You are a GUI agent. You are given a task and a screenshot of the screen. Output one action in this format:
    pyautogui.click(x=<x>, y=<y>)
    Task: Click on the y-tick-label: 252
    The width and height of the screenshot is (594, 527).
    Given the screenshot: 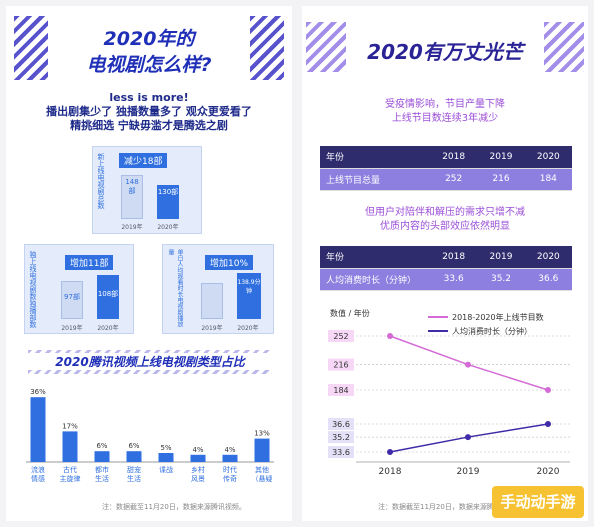 What is the action you would take?
    pyautogui.click(x=340, y=336)
    